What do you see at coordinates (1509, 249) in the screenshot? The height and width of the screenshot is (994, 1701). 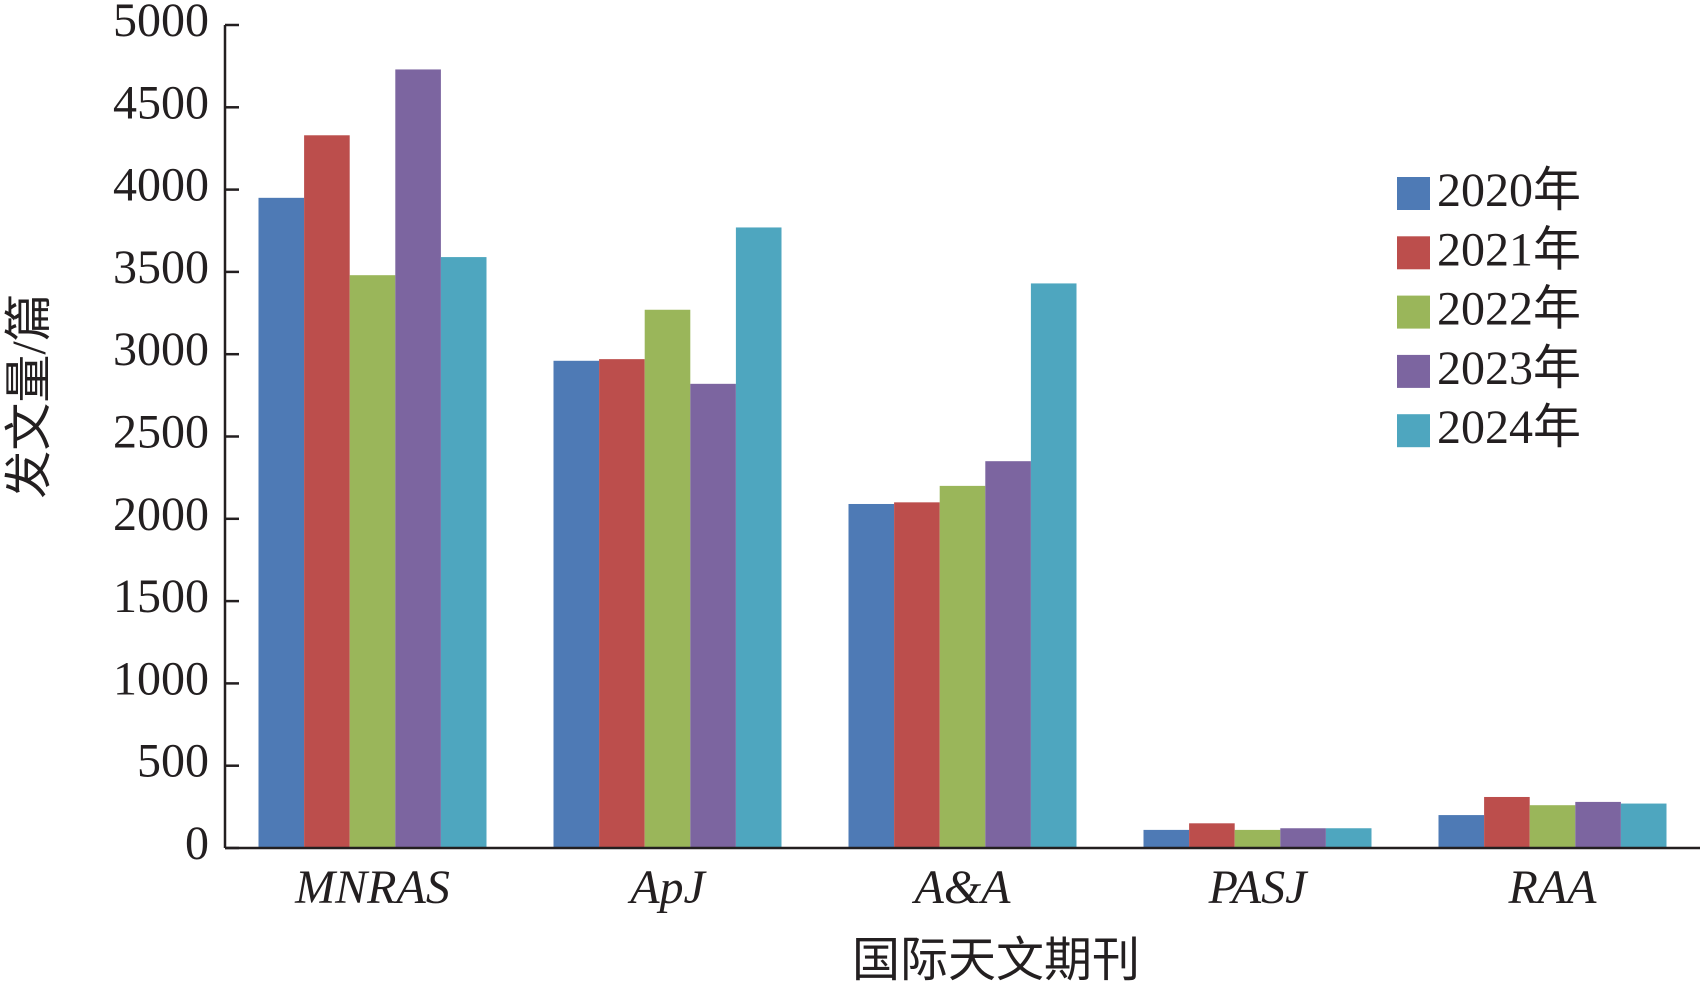 I see `legend-label: 2021年` at bounding box center [1509, 249].